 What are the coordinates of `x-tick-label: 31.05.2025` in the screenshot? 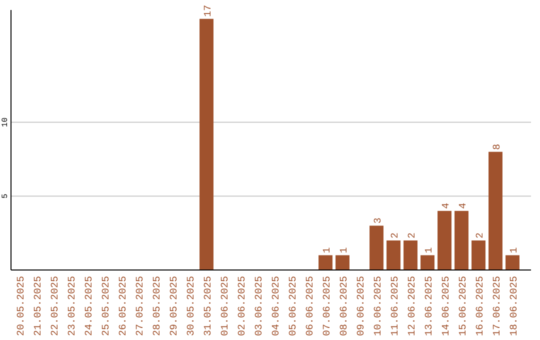 It's located at (209, 306).